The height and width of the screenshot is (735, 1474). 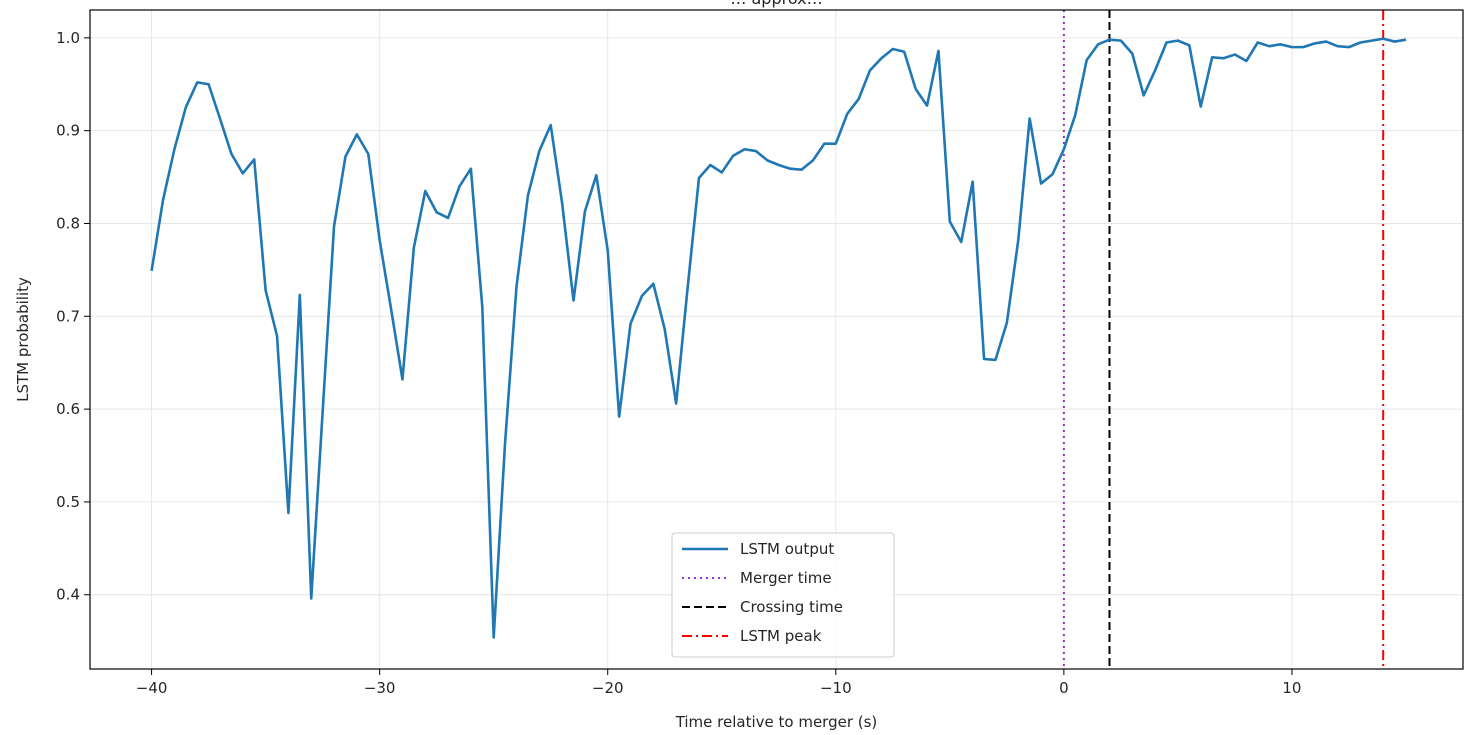 What do you see at coordinates (608, 688) in the screenshot?
I see `x-tick-label: −20` at bounding box center [608, 688].